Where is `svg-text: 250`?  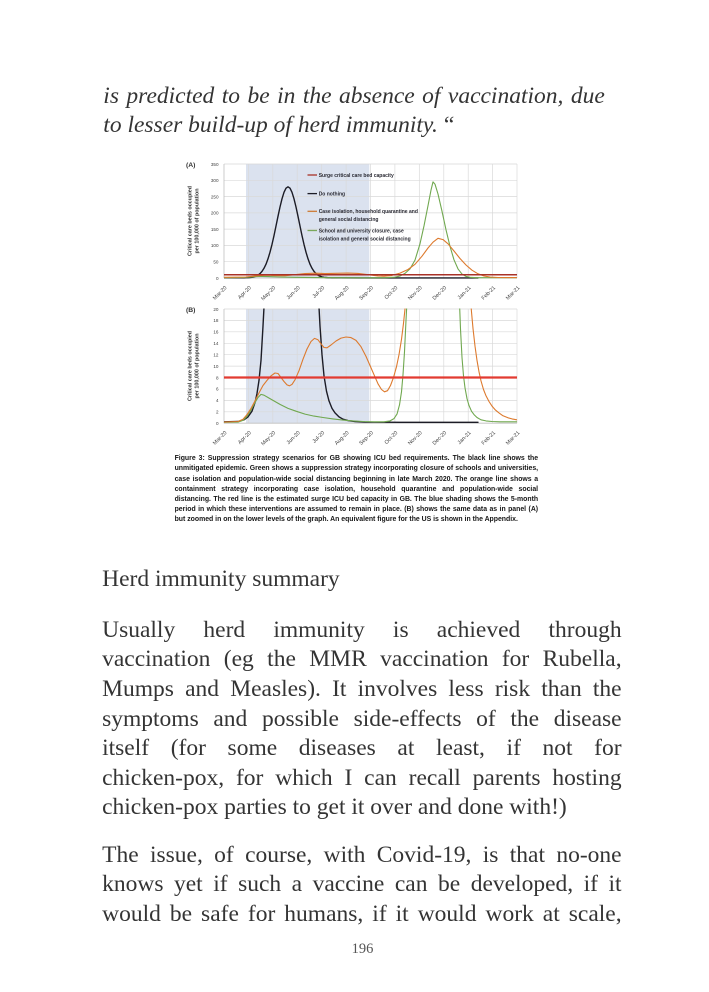
svg-text: 250 is located at coordinates (215, 196).